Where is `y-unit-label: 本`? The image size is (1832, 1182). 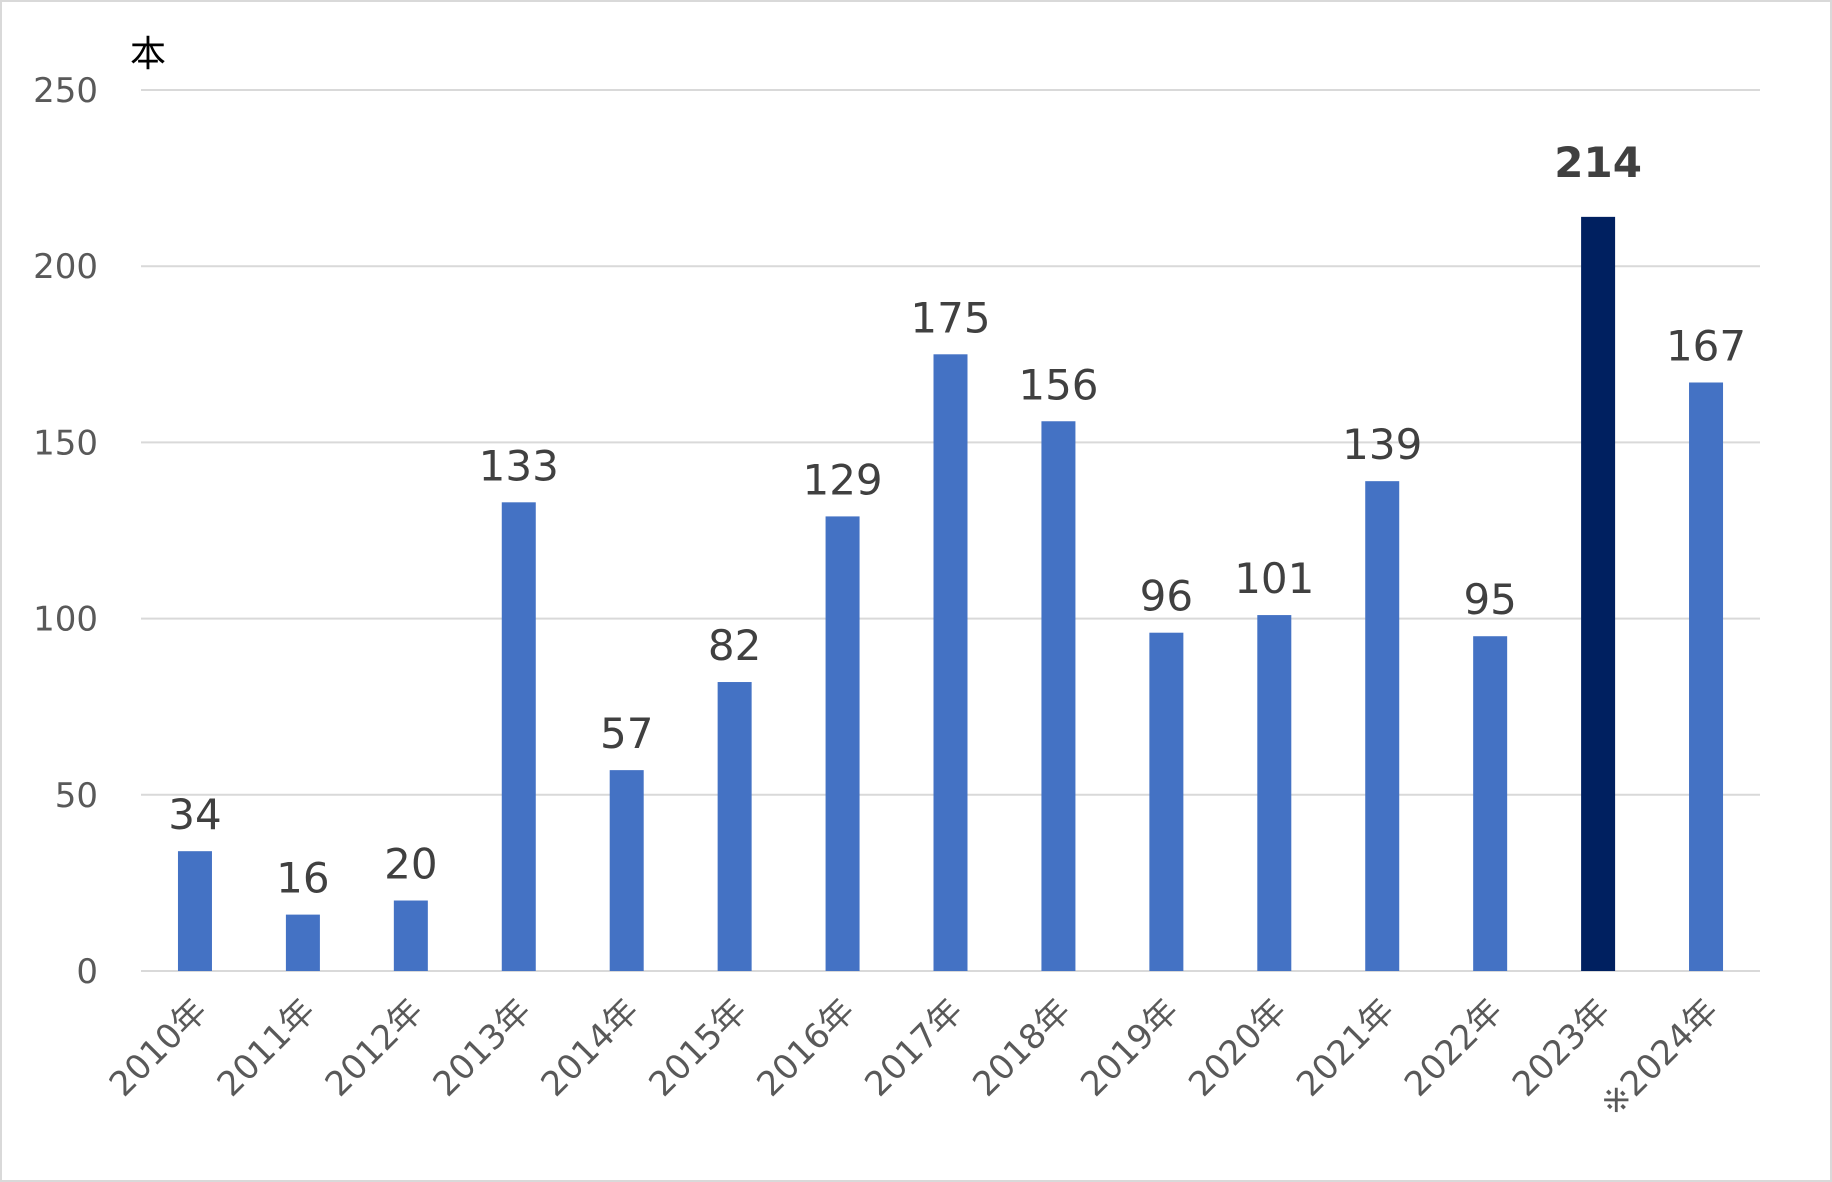
y-unit-label: 本 is located at coordinates (148, 54).